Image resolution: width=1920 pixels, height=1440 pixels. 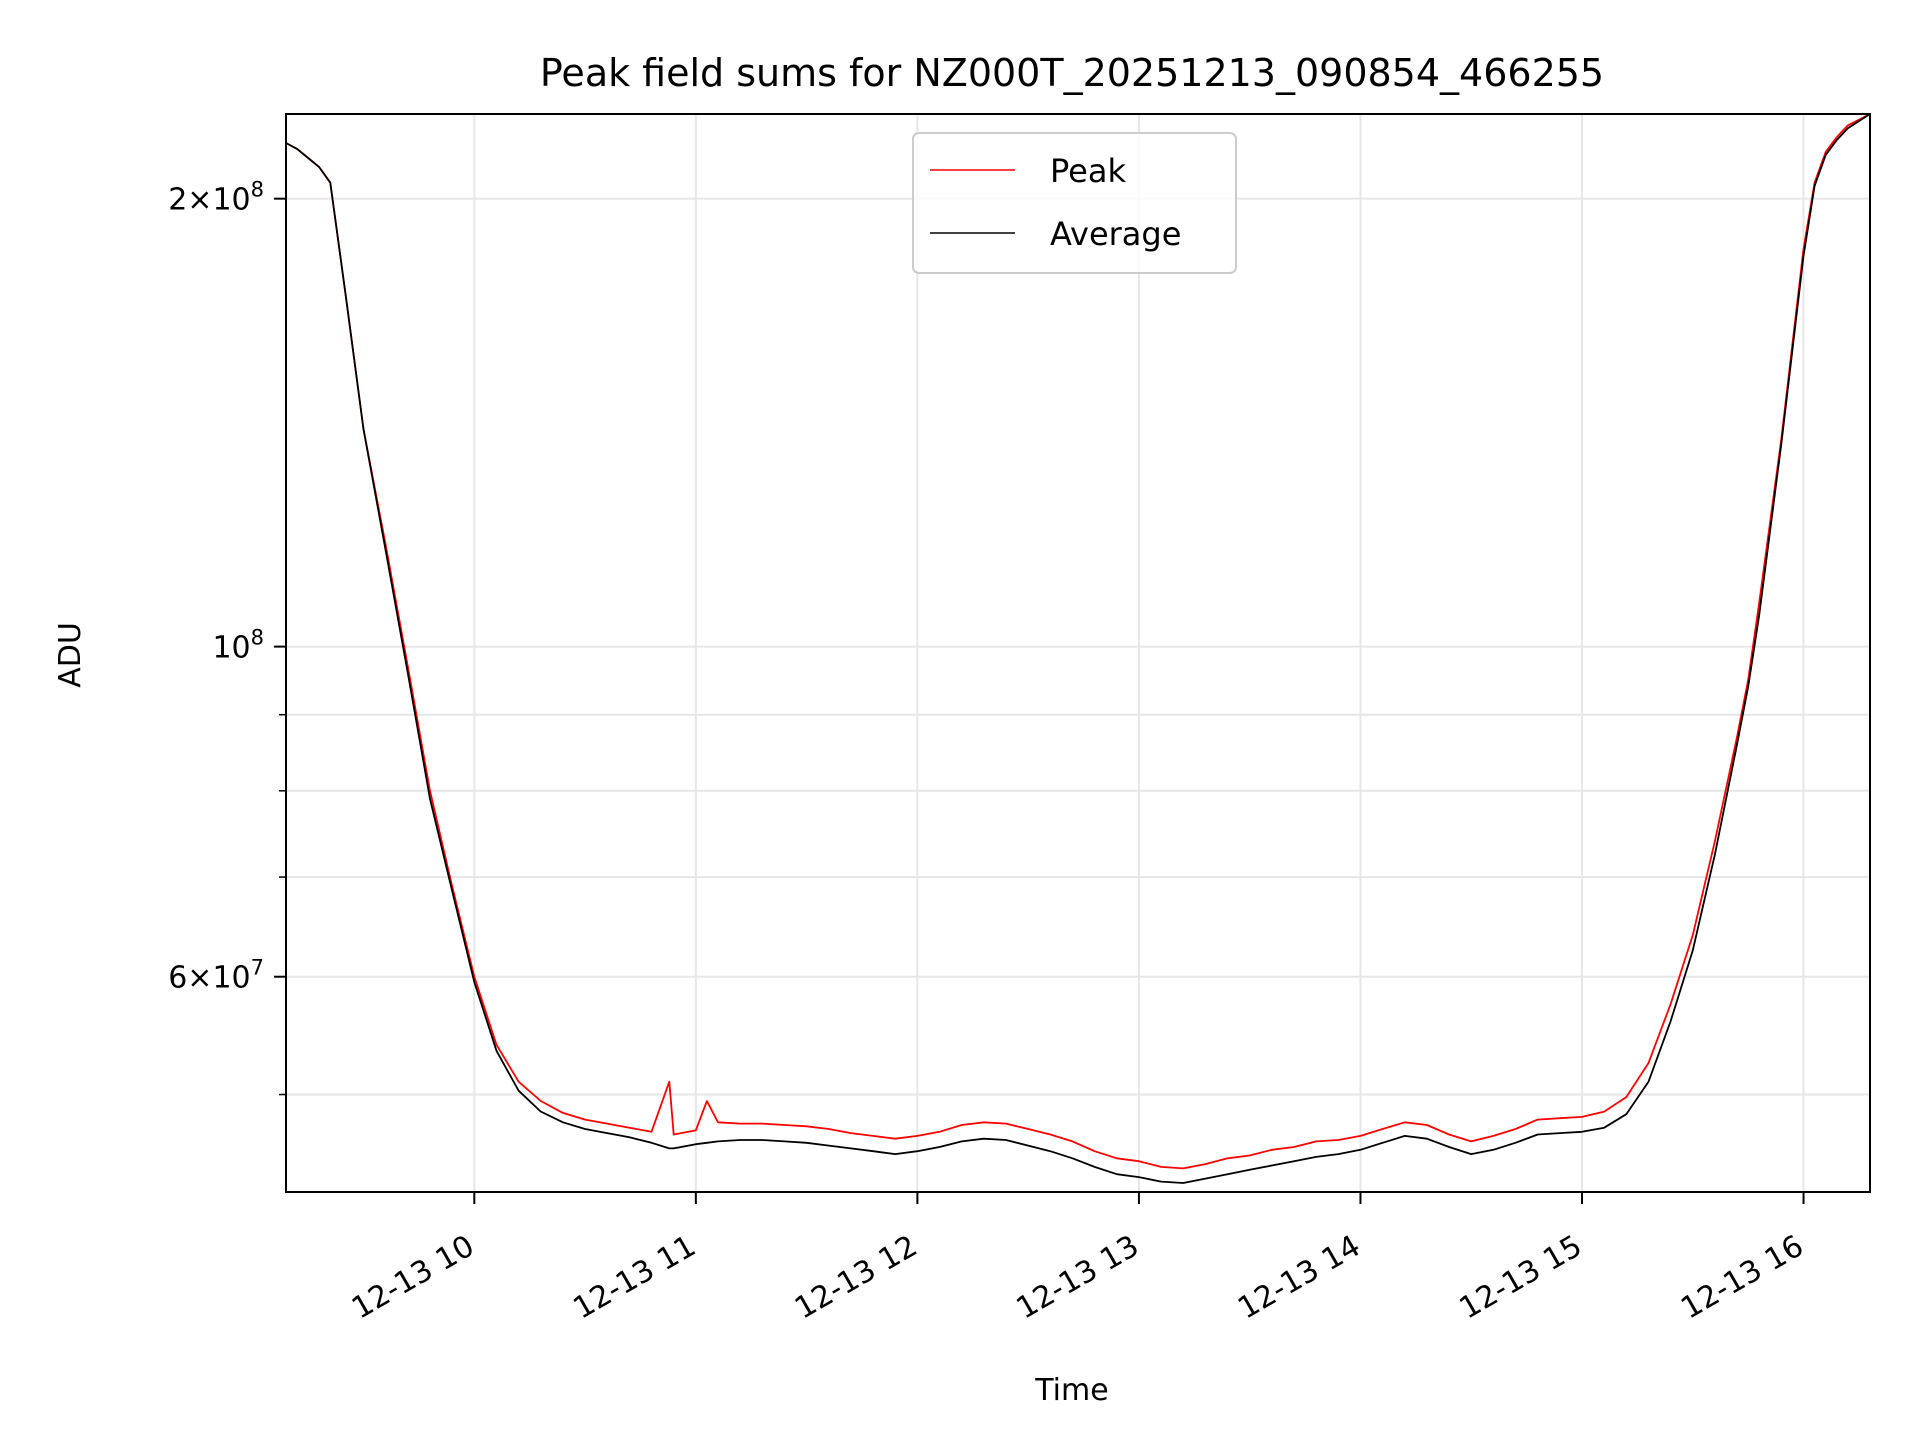 What do you see at coordinates (1088, 171) in the screenshot?
I see `legend-label-peak: Peak` at bounding box center [1088, 171].